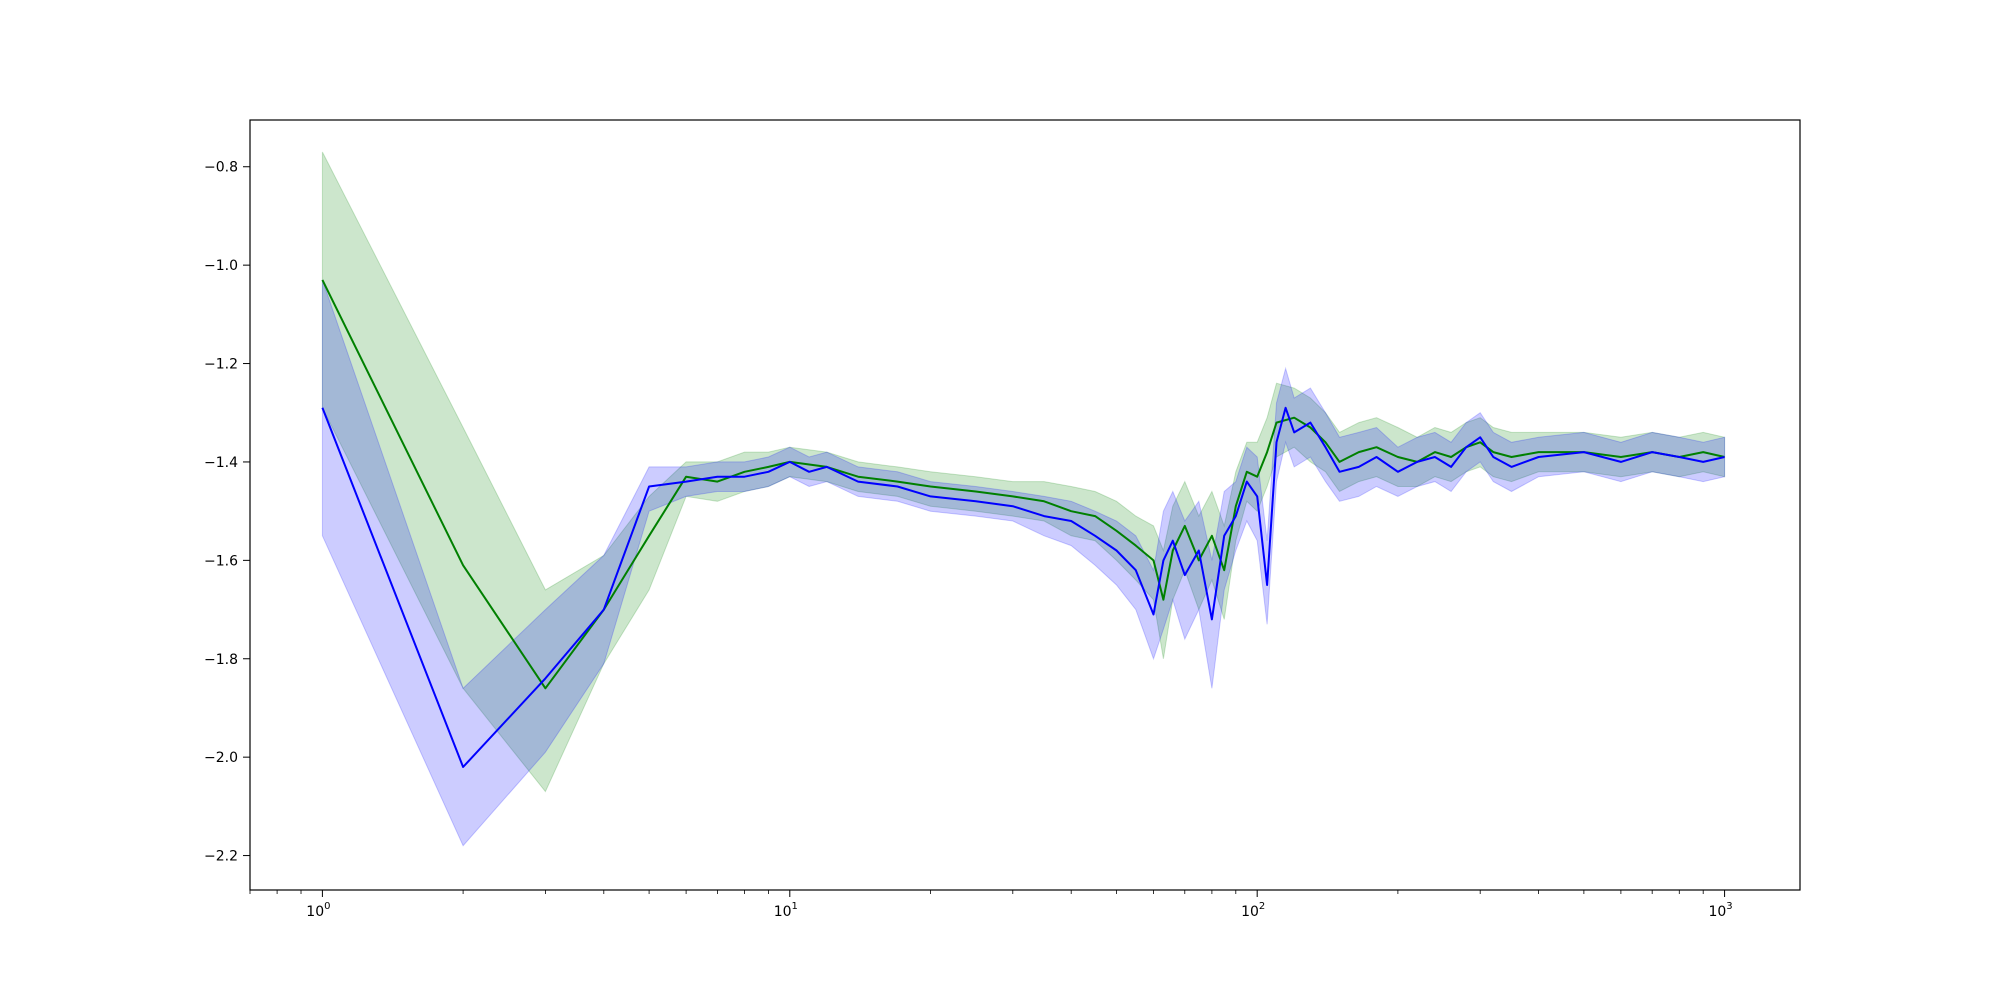 This screenshot has width=2000, height=1000. Describe the element at coordinates (221, 463) in the screenshot. I see `y-tick-label: −1.4` at that location.